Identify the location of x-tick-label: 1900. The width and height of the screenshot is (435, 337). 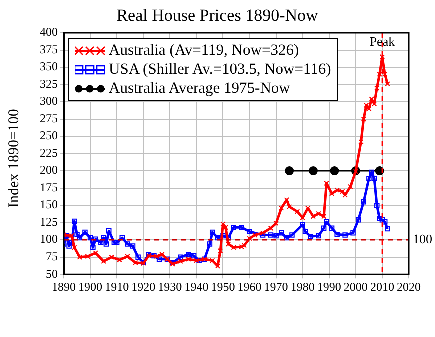
(90, 287).